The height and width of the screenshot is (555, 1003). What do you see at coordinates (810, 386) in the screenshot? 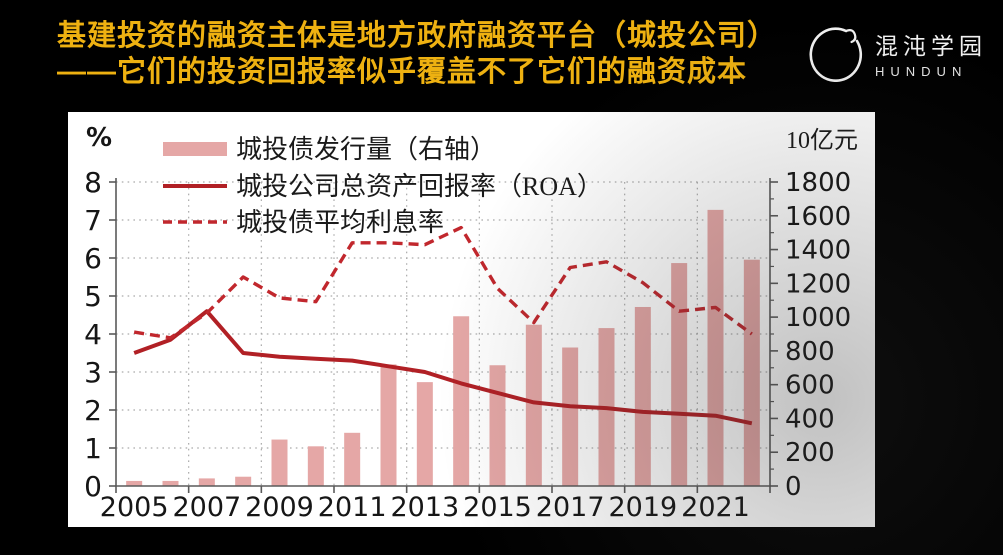
I see `svg-text: 600` at bounding box center [810, 386].